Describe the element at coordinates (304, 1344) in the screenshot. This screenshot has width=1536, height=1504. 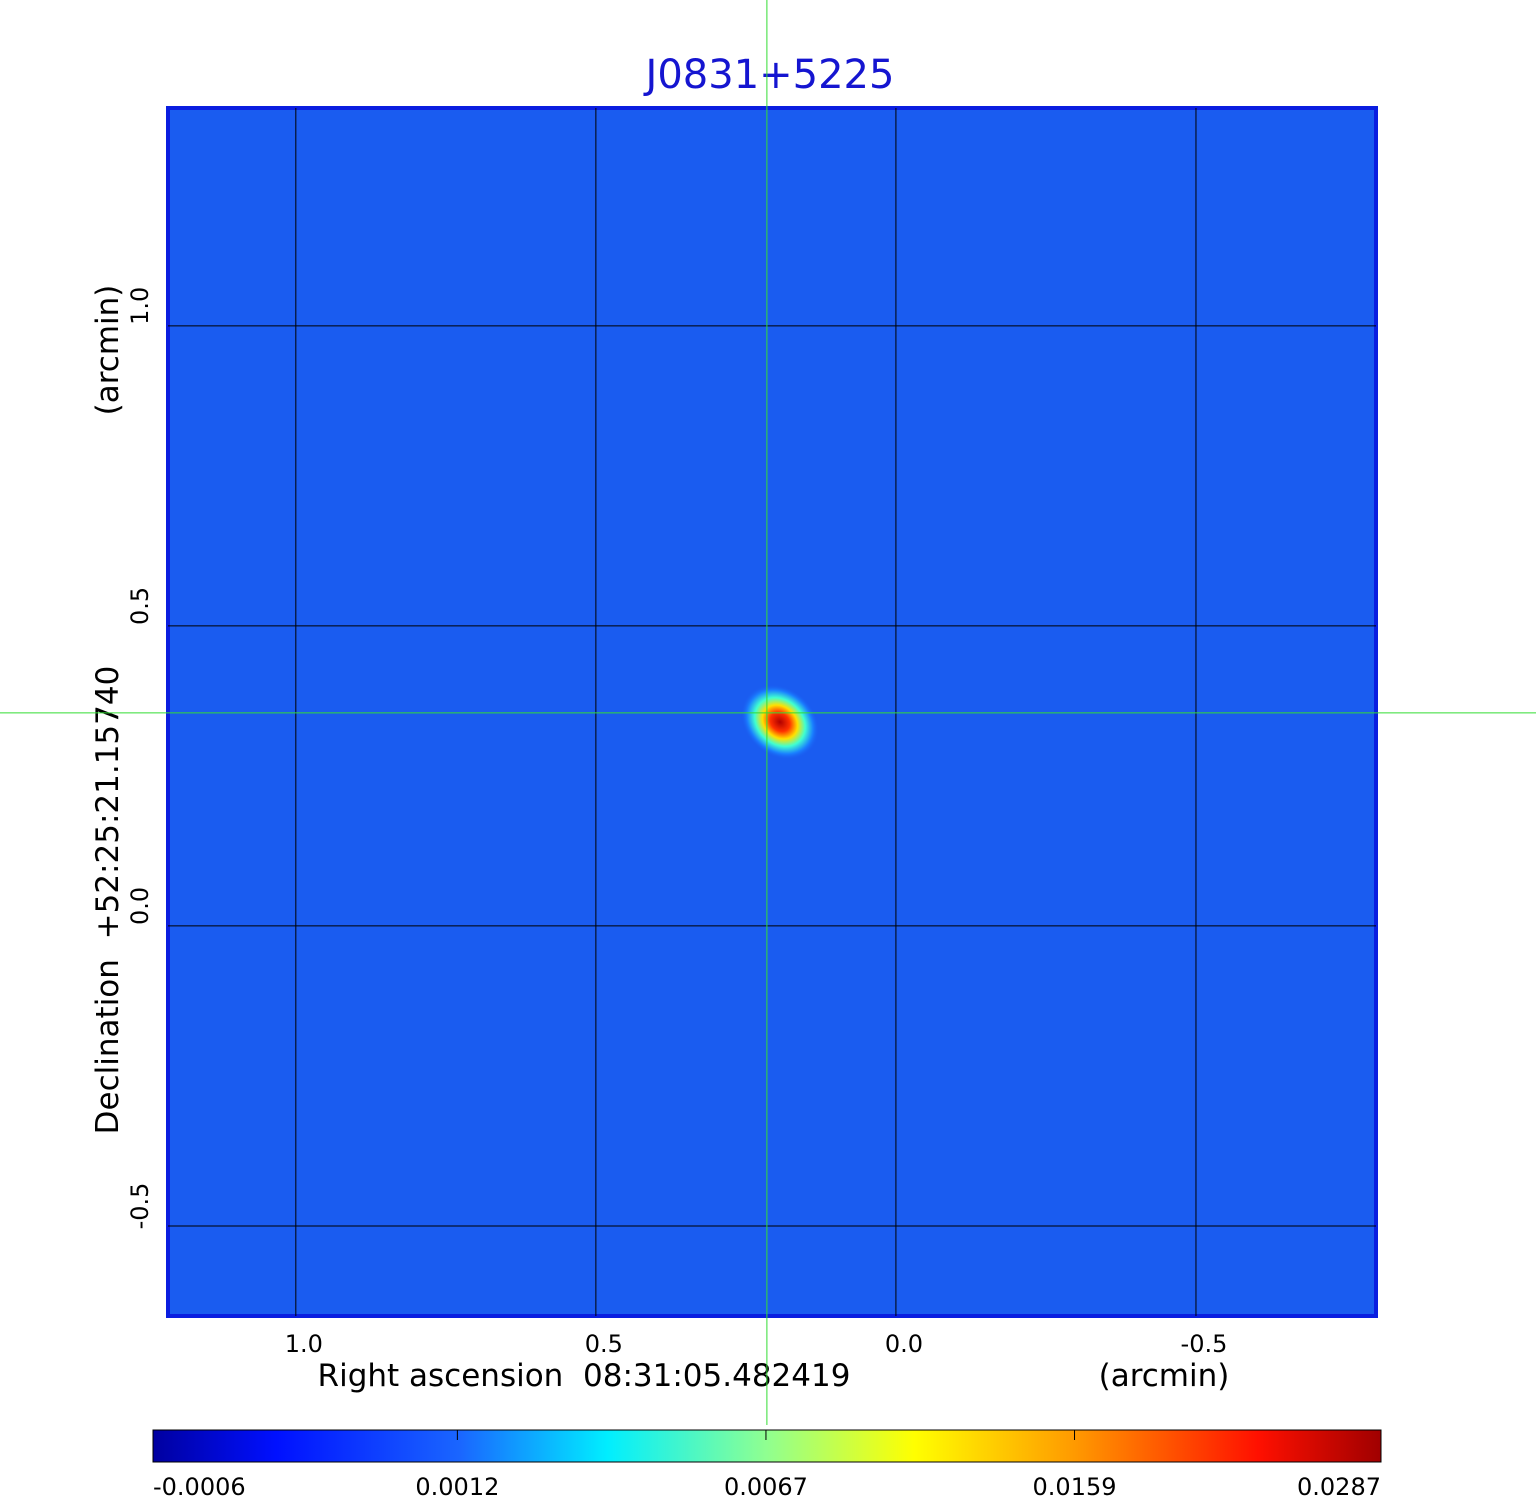
I see `x-tick-label: 1.0` at that location.